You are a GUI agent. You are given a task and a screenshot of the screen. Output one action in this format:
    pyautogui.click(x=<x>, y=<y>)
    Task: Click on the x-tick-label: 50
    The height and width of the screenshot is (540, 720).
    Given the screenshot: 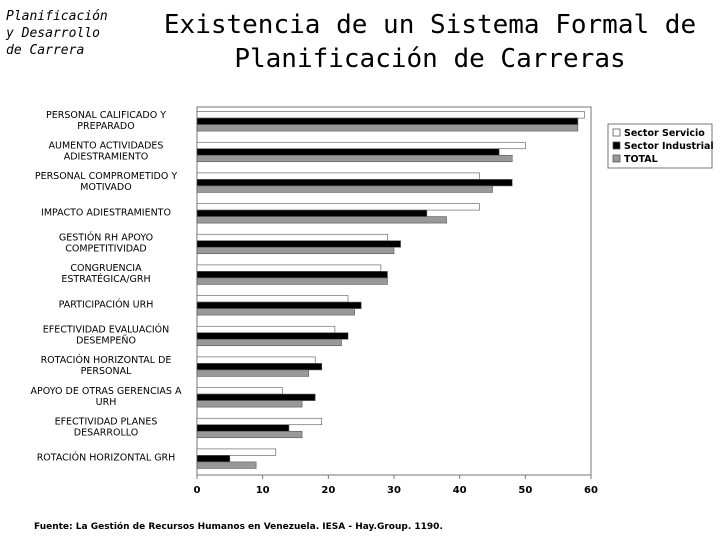 What is the action you would take?
    pyautogui.click(x=525, y=490)
    